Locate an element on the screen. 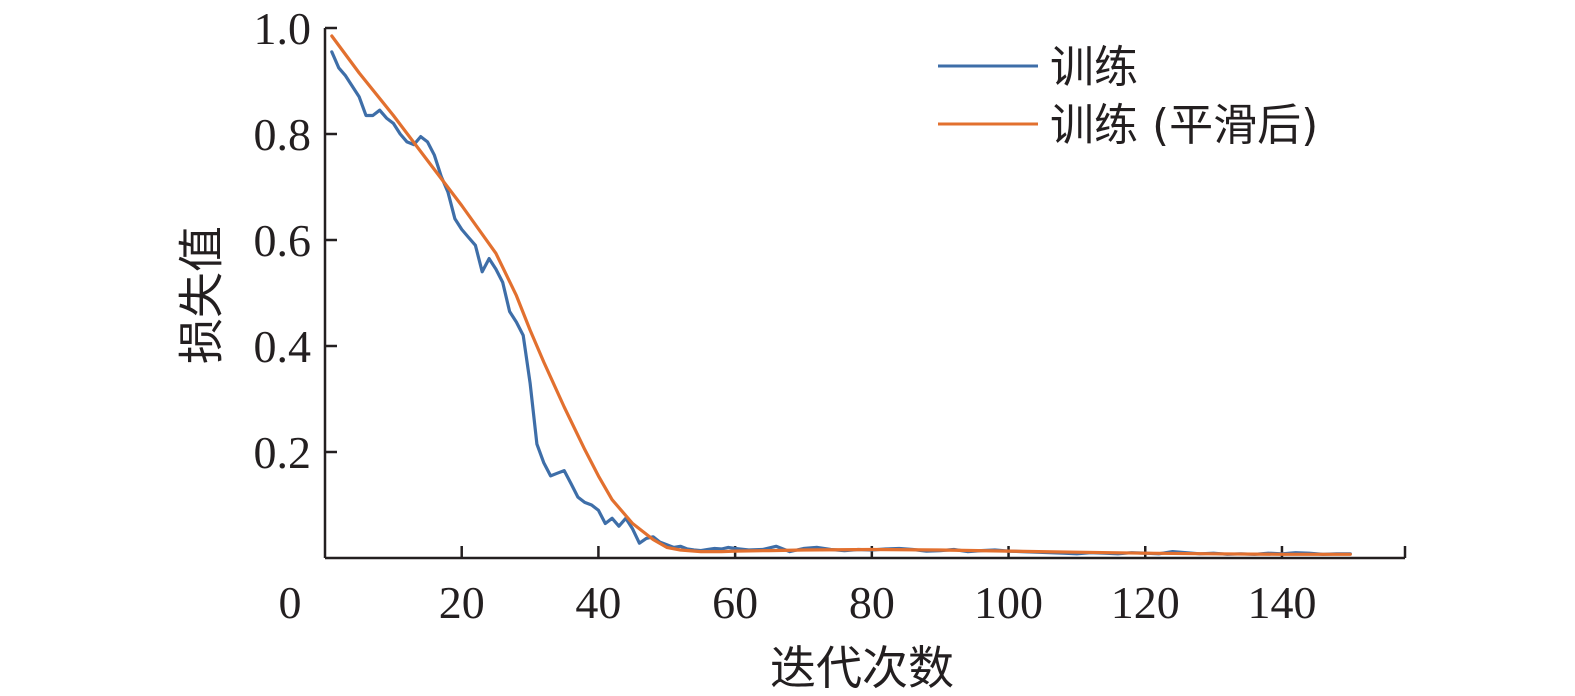 This screenshot has width=1575, height=696. x-tick-label: 60 is located at coordinates (735, 602).